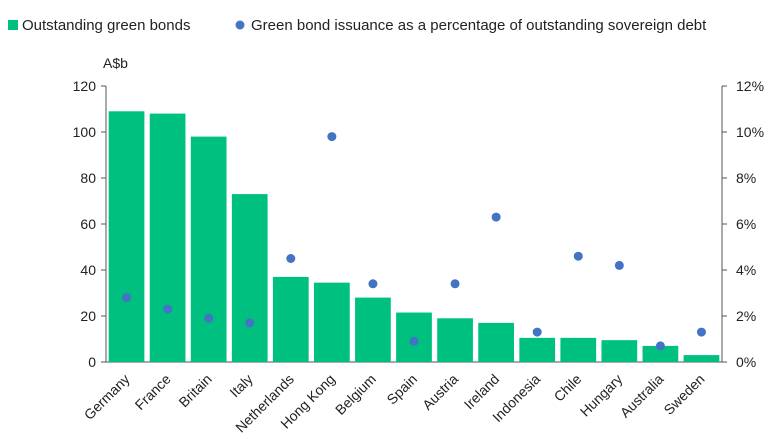  What do you see at coordinates (746, 270) in the screenshot?
I see `y-right-tick-label: 4%` at bounding box center [746, 270].